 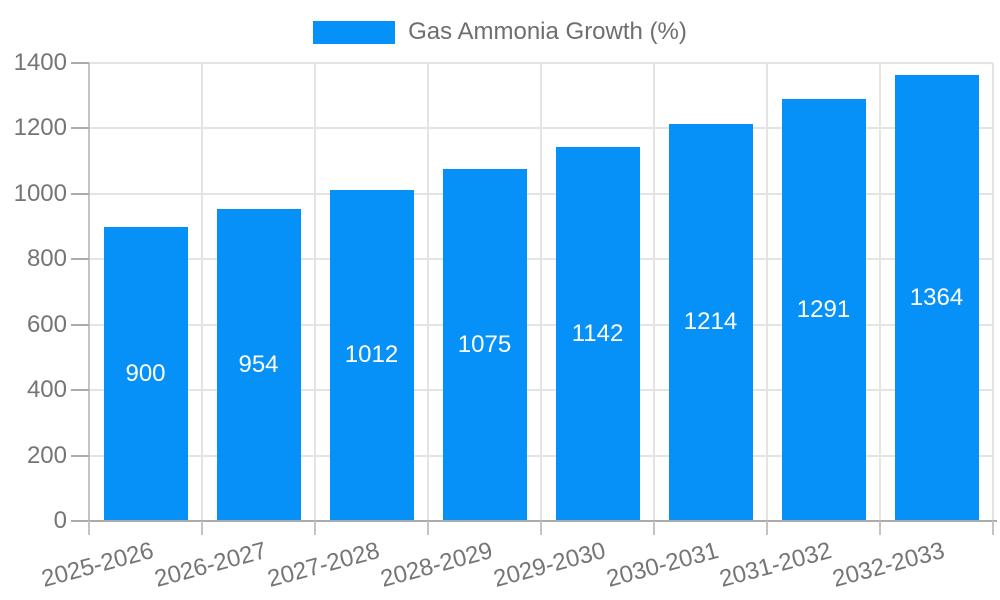 What do you see at coordinates (40, 128) in the screenshot?
I see `y-axis-tick-label: 1200` at bounding box center [40, 128].